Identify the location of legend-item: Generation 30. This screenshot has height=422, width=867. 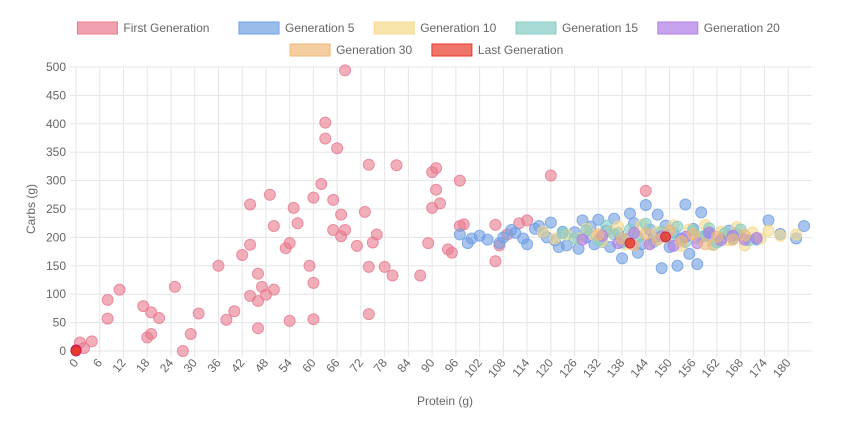
(350, 50).